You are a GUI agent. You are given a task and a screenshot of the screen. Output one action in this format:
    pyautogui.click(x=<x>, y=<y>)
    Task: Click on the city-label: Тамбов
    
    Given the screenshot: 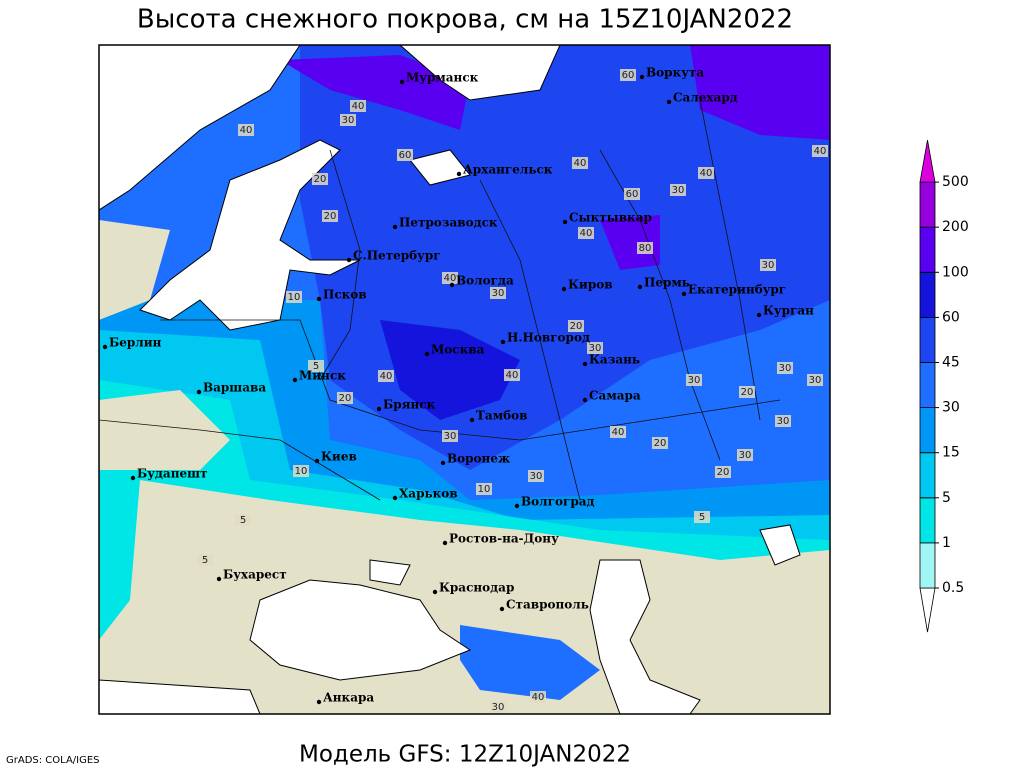 What is the action you would take?
    pyautogui.click(x=501, y=416)
    